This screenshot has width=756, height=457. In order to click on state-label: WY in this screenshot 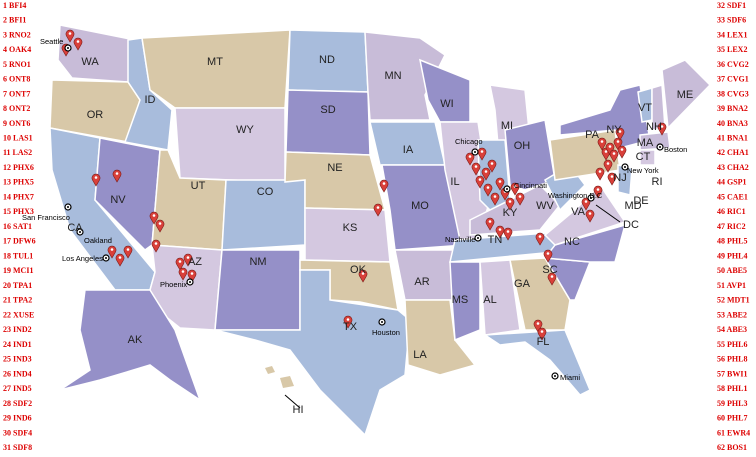, I will do `click(245, 130)`.